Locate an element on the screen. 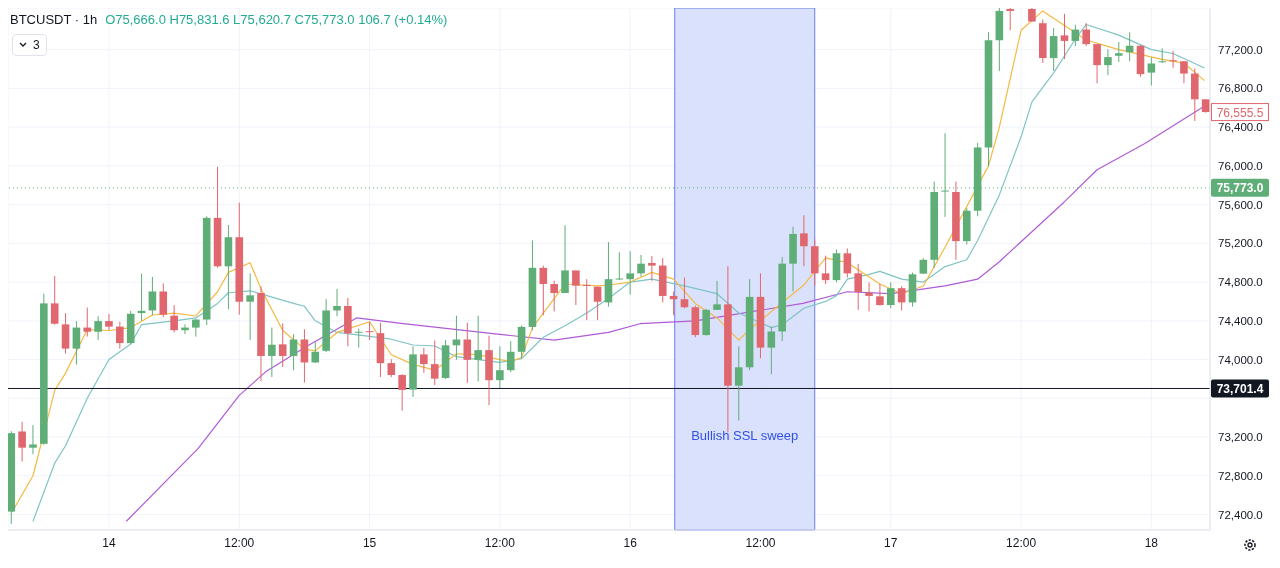 This screenshot has height=568, width=1280. band-label: Bullish SSL sweep is located at coordinates (745, 435).